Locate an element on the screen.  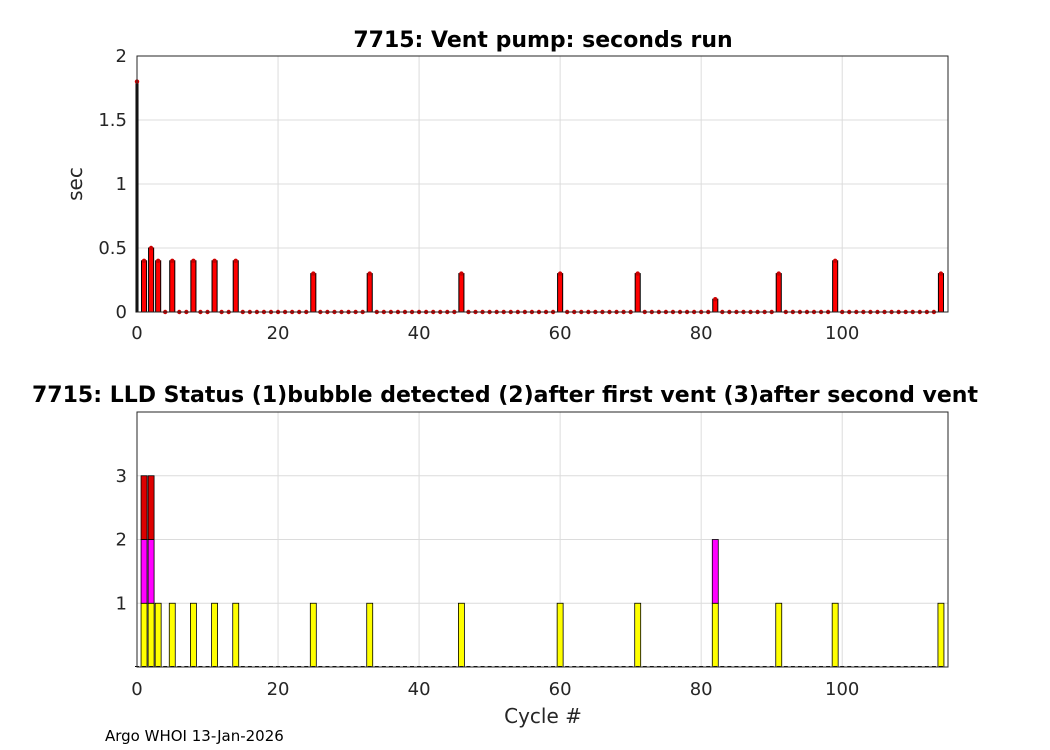
top-y-axis-label: sec is located at coordinates (75, 184).